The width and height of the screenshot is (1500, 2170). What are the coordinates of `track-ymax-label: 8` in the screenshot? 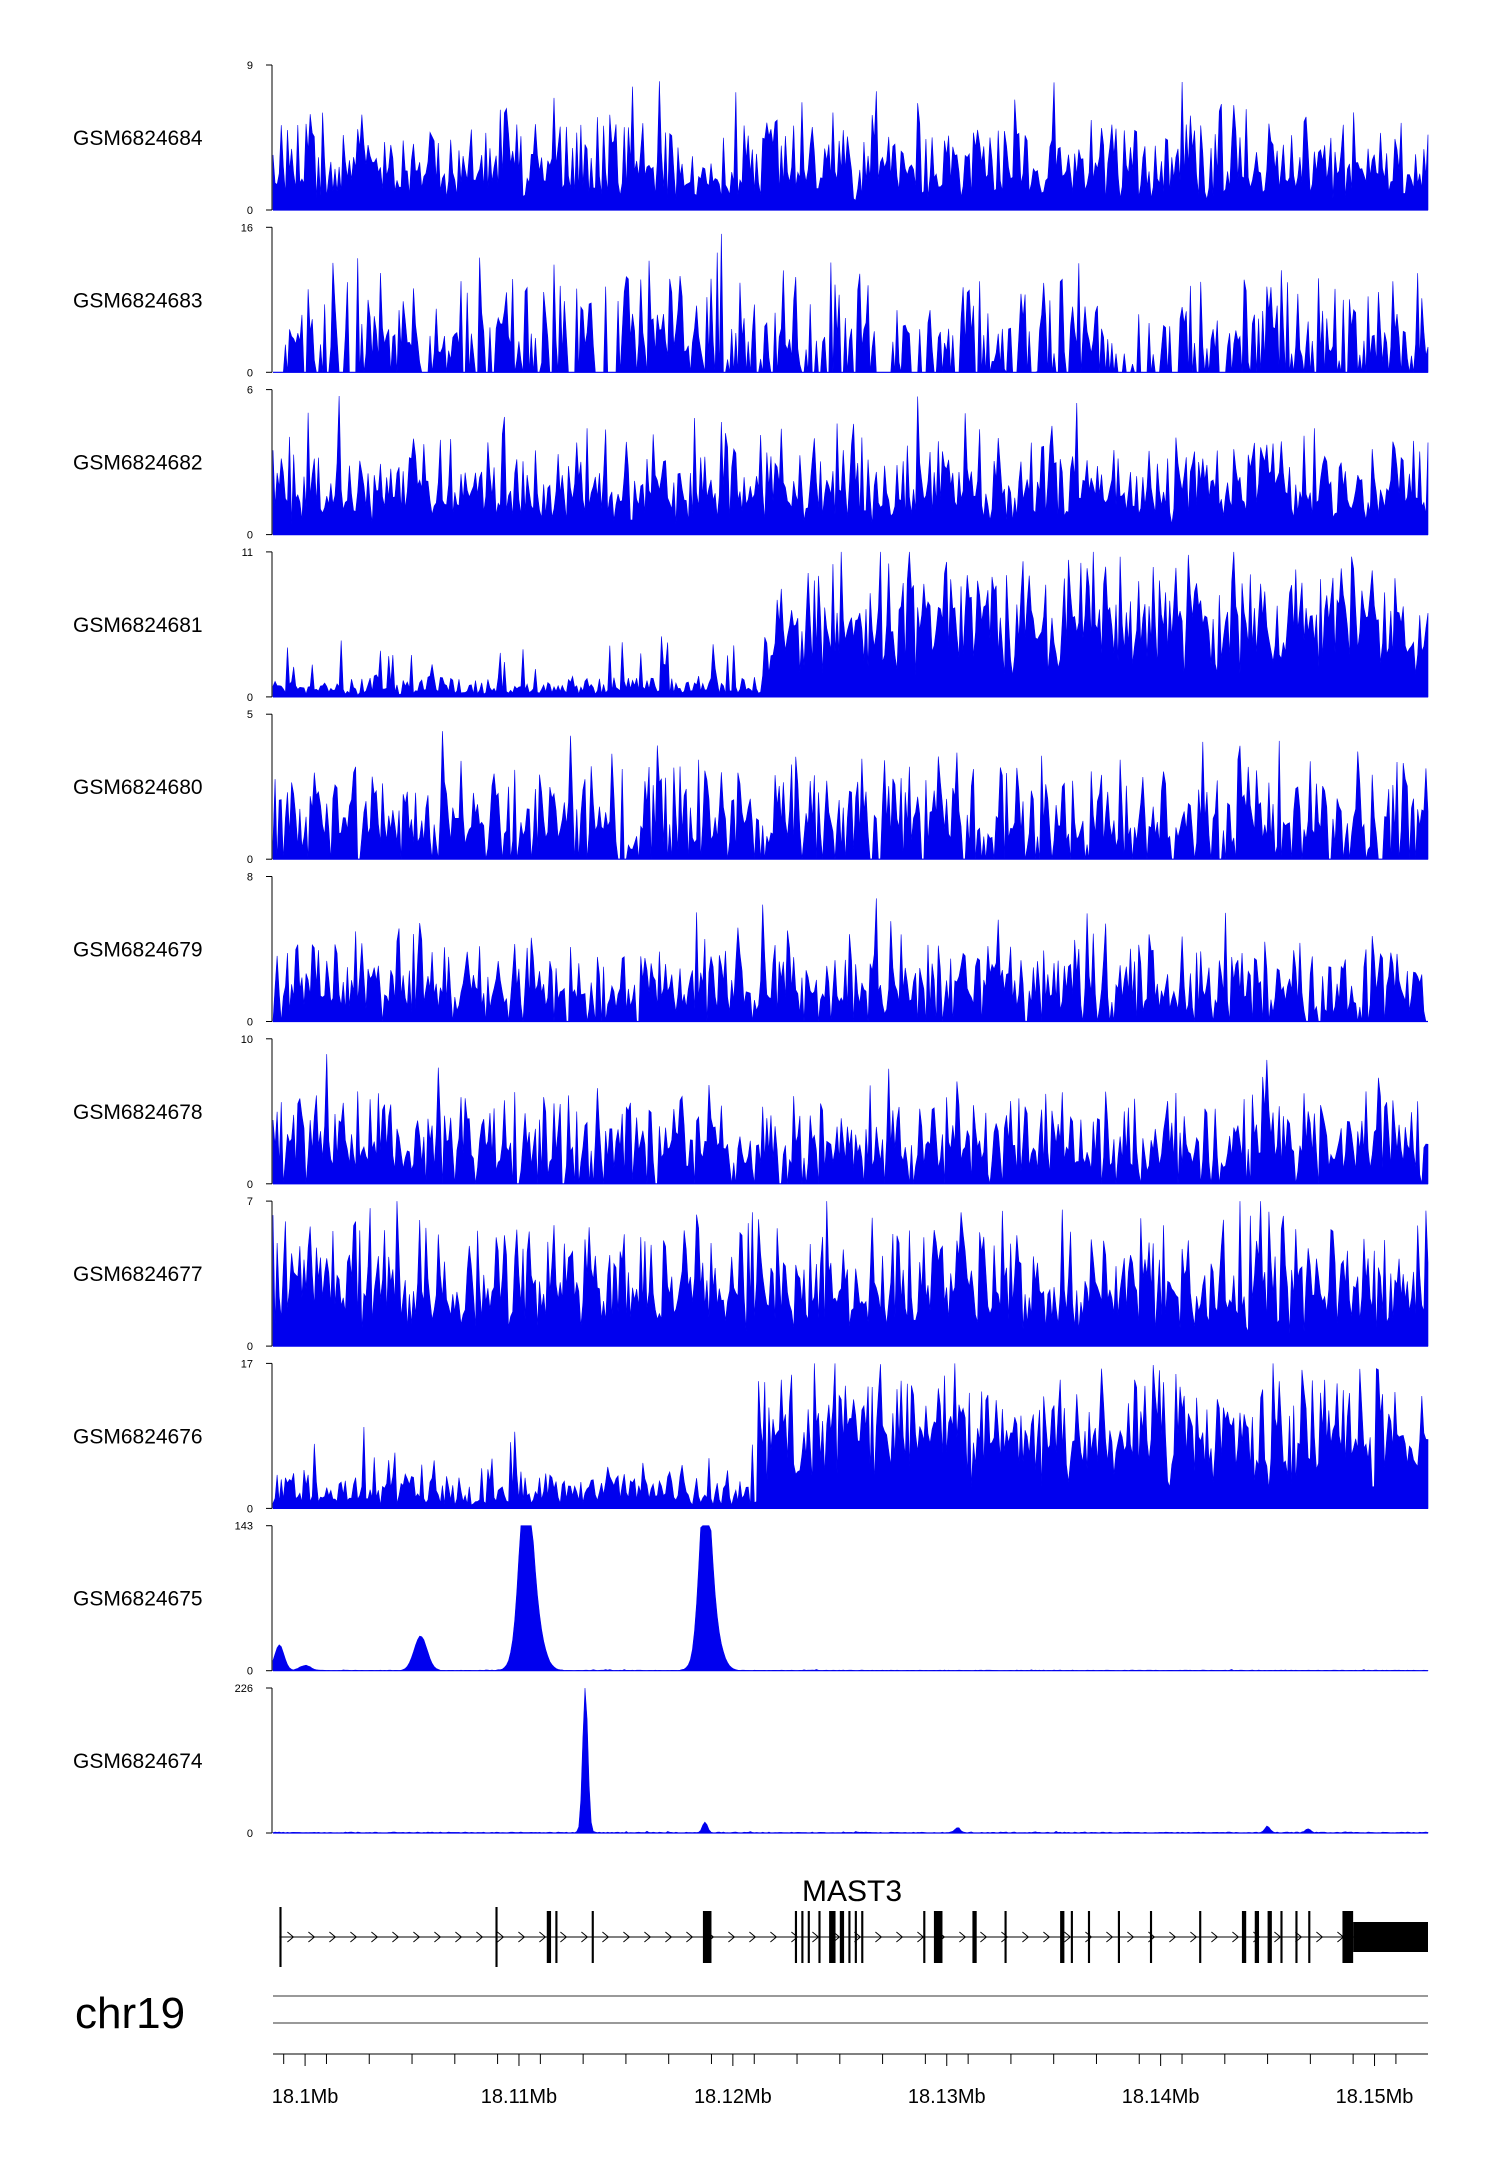 It's located at (250, 878).